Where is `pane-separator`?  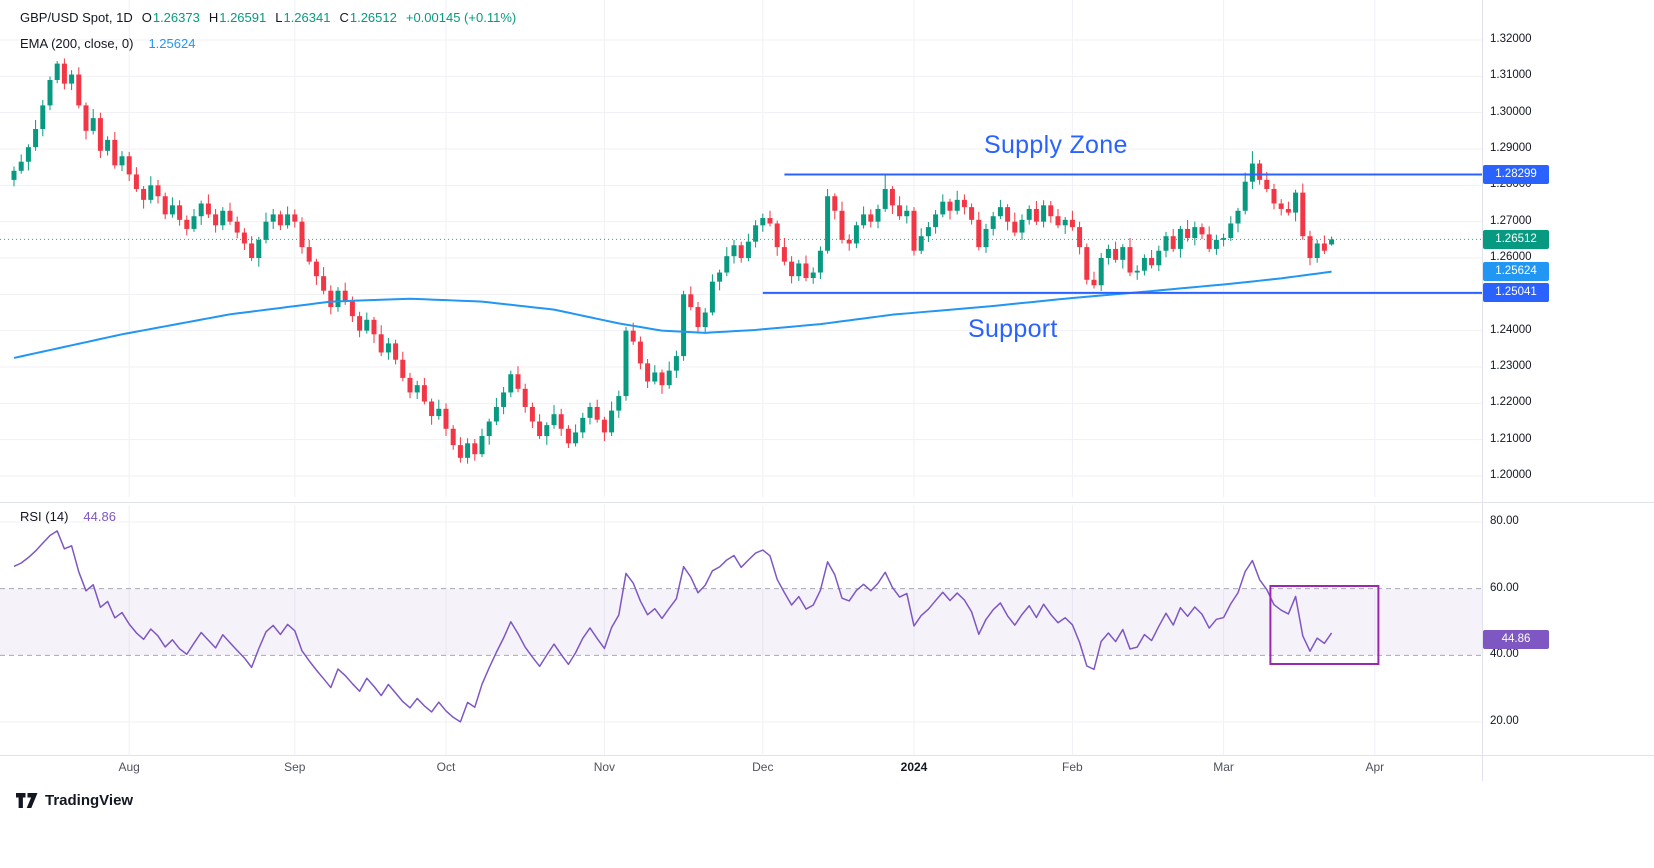 pane-separator is located at coordinates (827, 502).